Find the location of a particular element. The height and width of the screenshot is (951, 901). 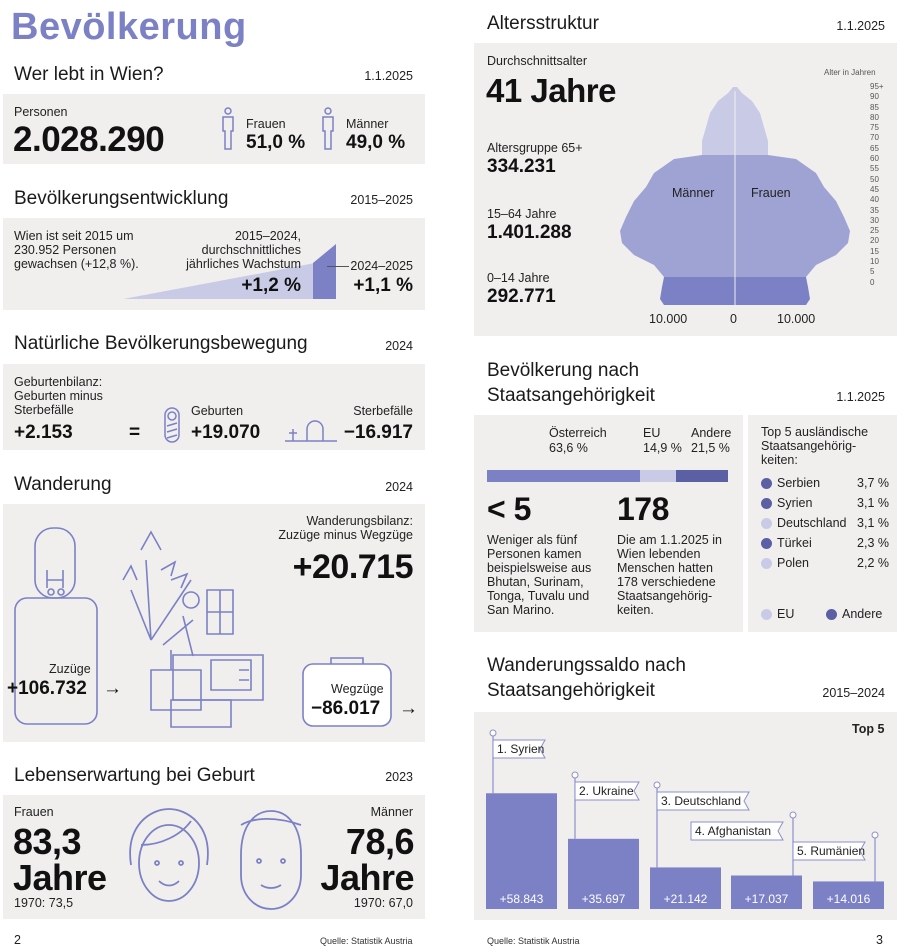

woman-icon is located at coordinates (228, 128).